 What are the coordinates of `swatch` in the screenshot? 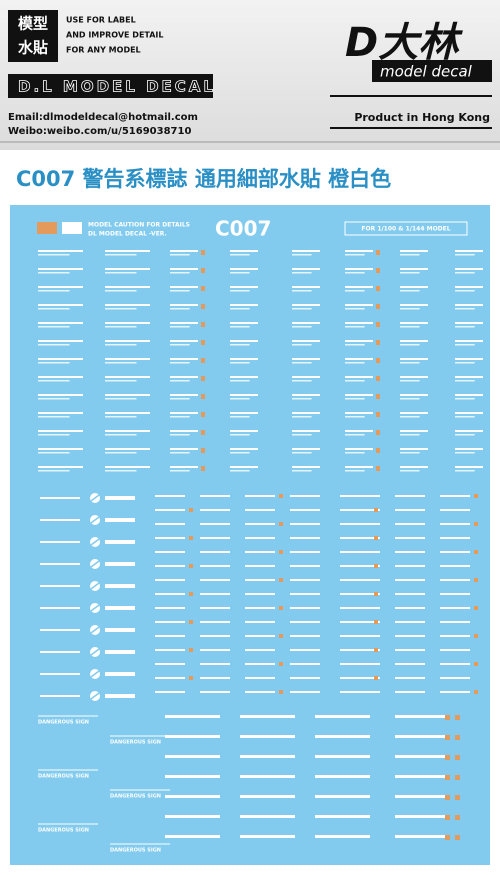 It's located at (72, 228).